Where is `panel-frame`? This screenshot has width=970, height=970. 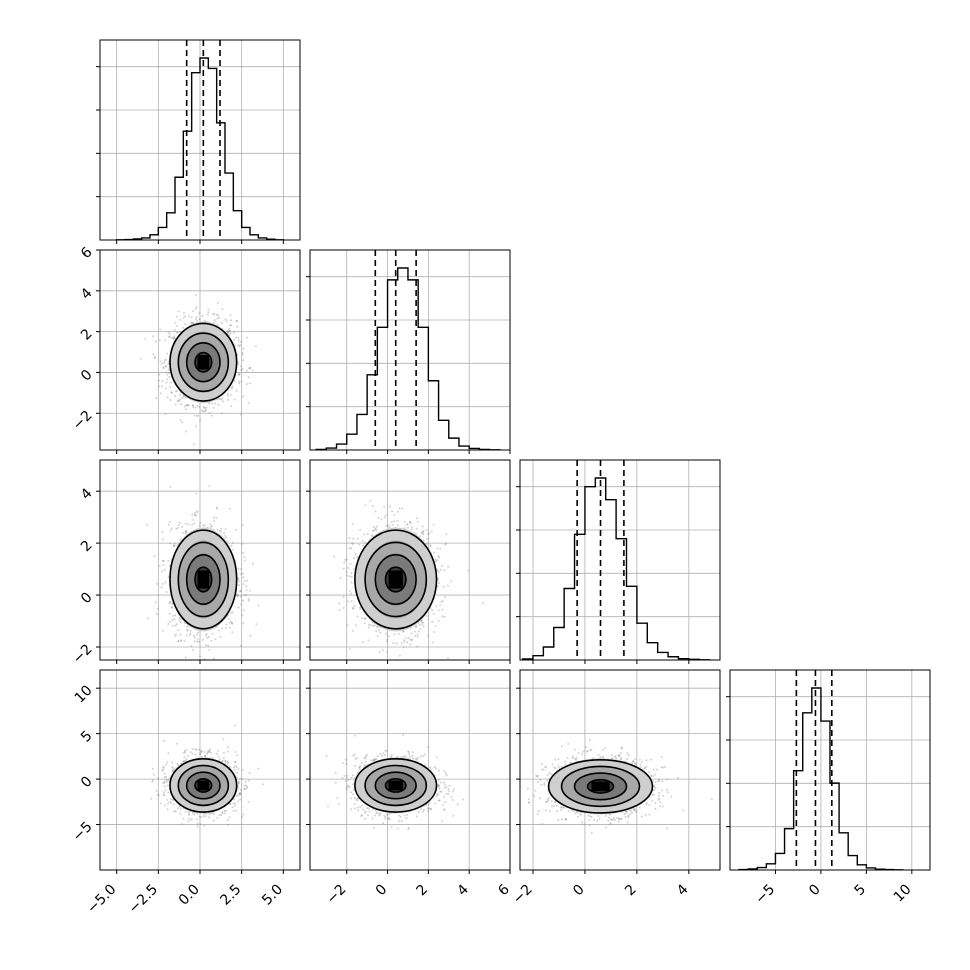
panel-frame is located at coordinates (830, 770).